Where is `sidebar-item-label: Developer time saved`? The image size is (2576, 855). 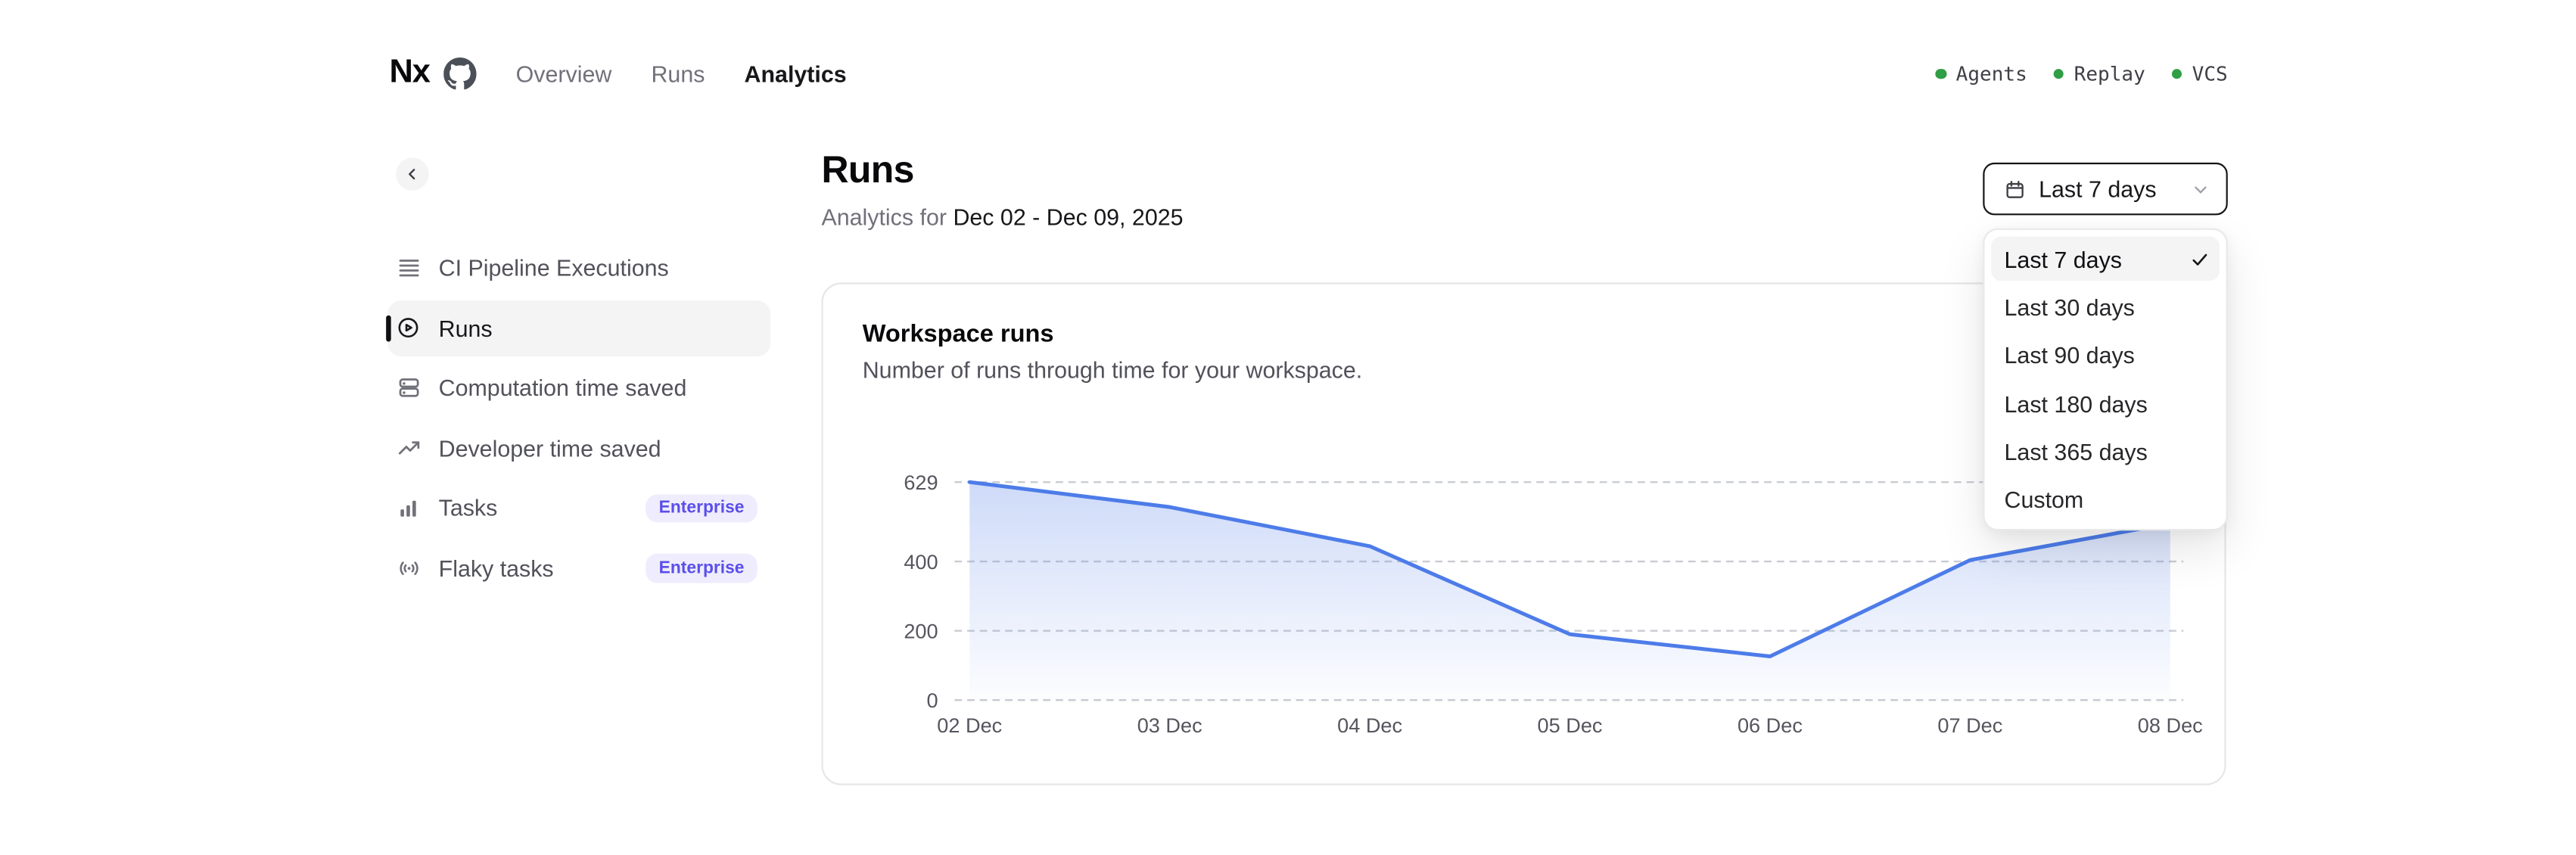
sidebar-item-label: Developer time saved is located at coordinates (549, 448).